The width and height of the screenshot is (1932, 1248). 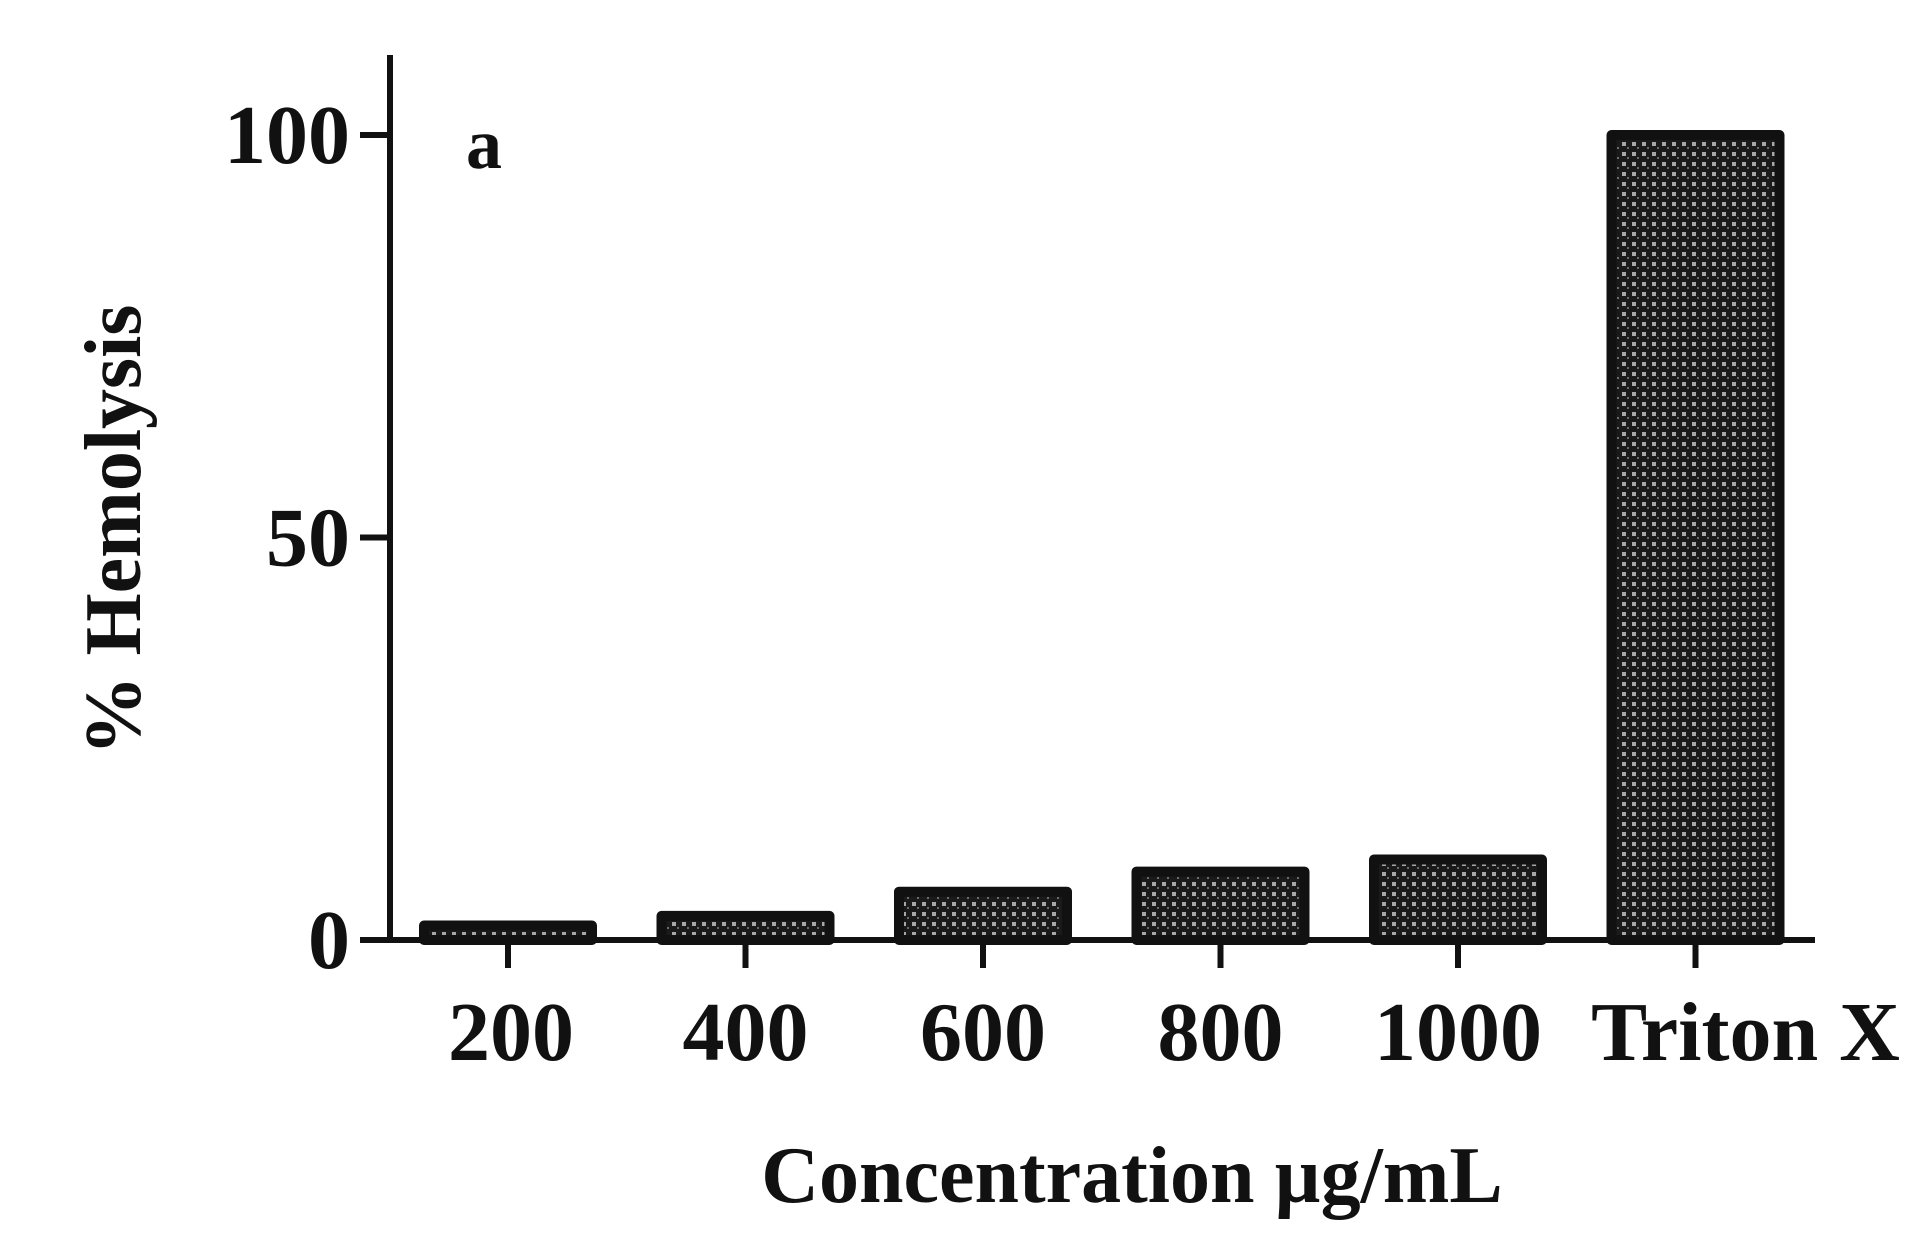 What do you see at coordinates (746, 1032) in the screenshot?
I see `x-tick-label-400: 400` at bounding box center [746, 1032].